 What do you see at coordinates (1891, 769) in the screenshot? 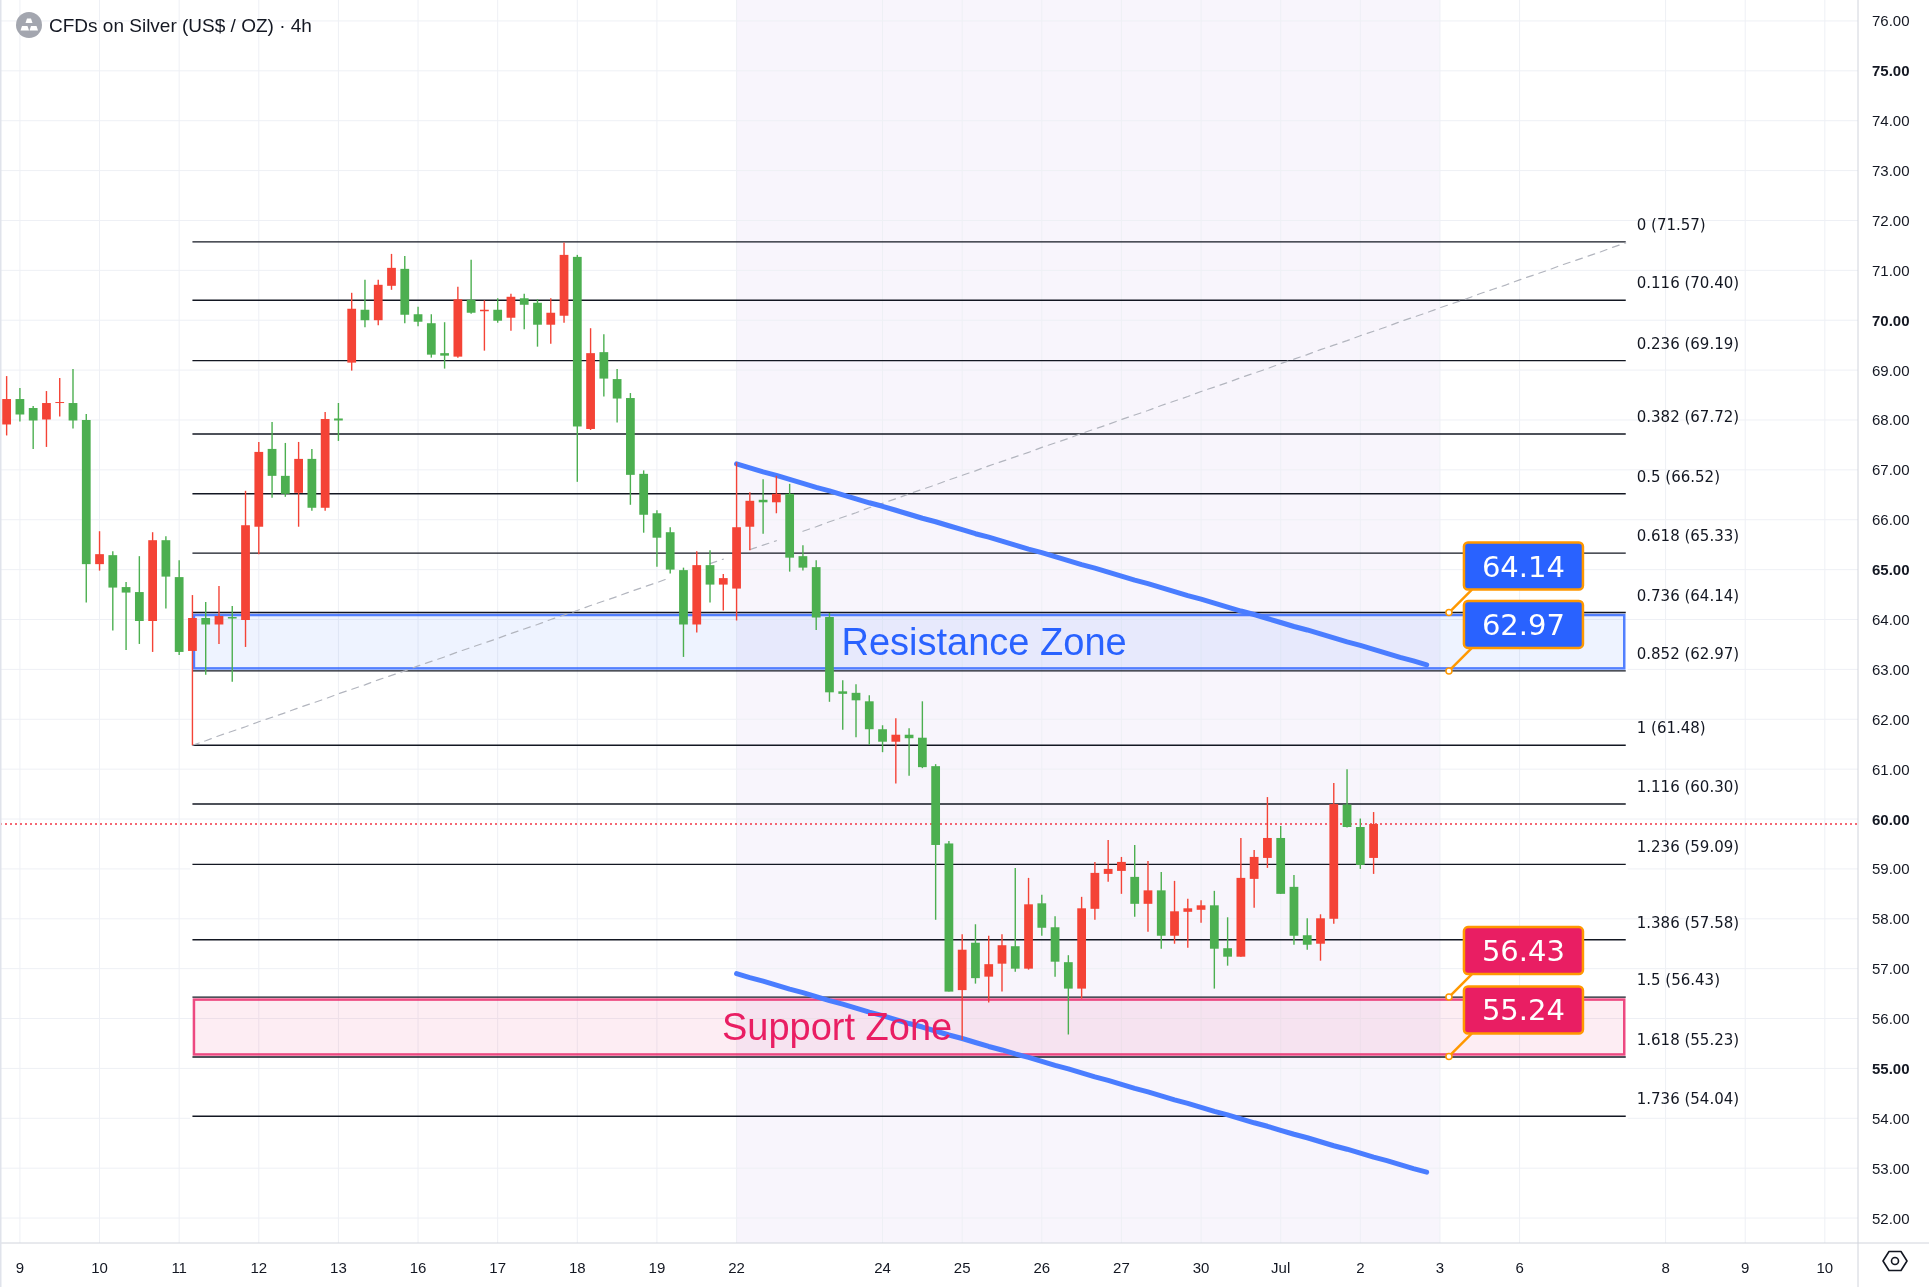
I see `y-tick-label: 61.00` at bounding box center [1891, 769].